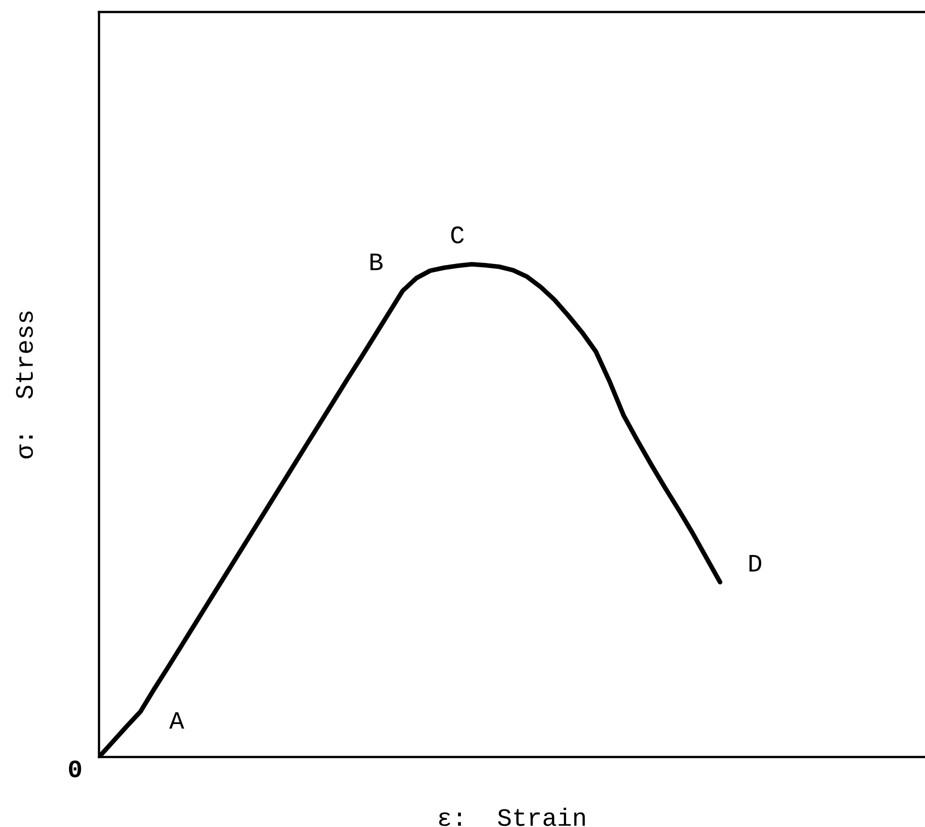 The width and height of the screenshot is (925, 827). I want to click on text: 0, so click(75, 769).